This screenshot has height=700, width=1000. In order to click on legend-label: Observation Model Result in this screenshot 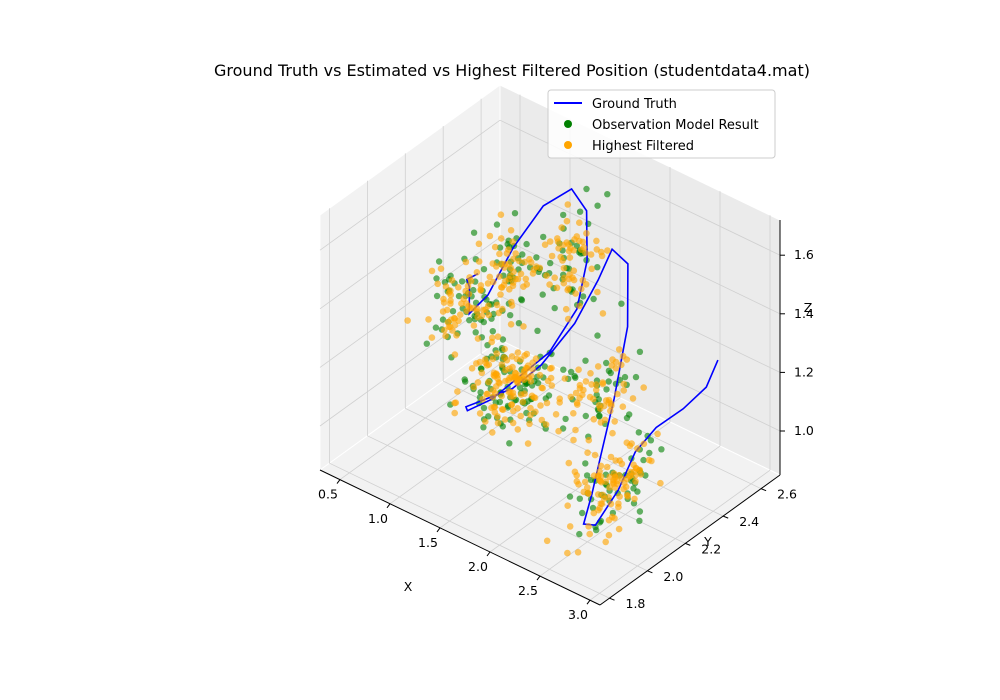, I will do `click(675, 125)`.